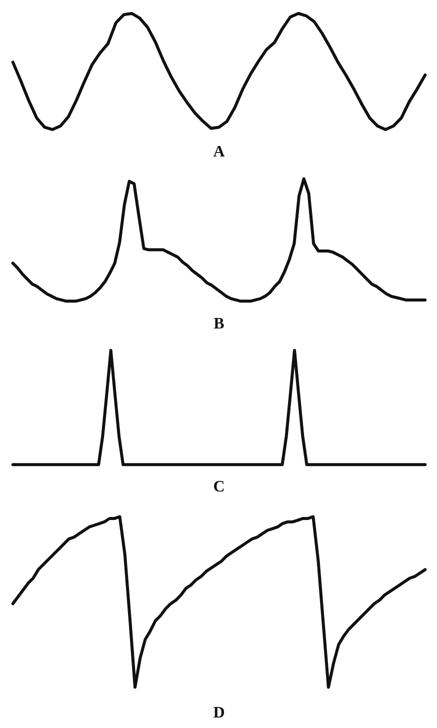  I want to click on text: A, so click(219, 152).